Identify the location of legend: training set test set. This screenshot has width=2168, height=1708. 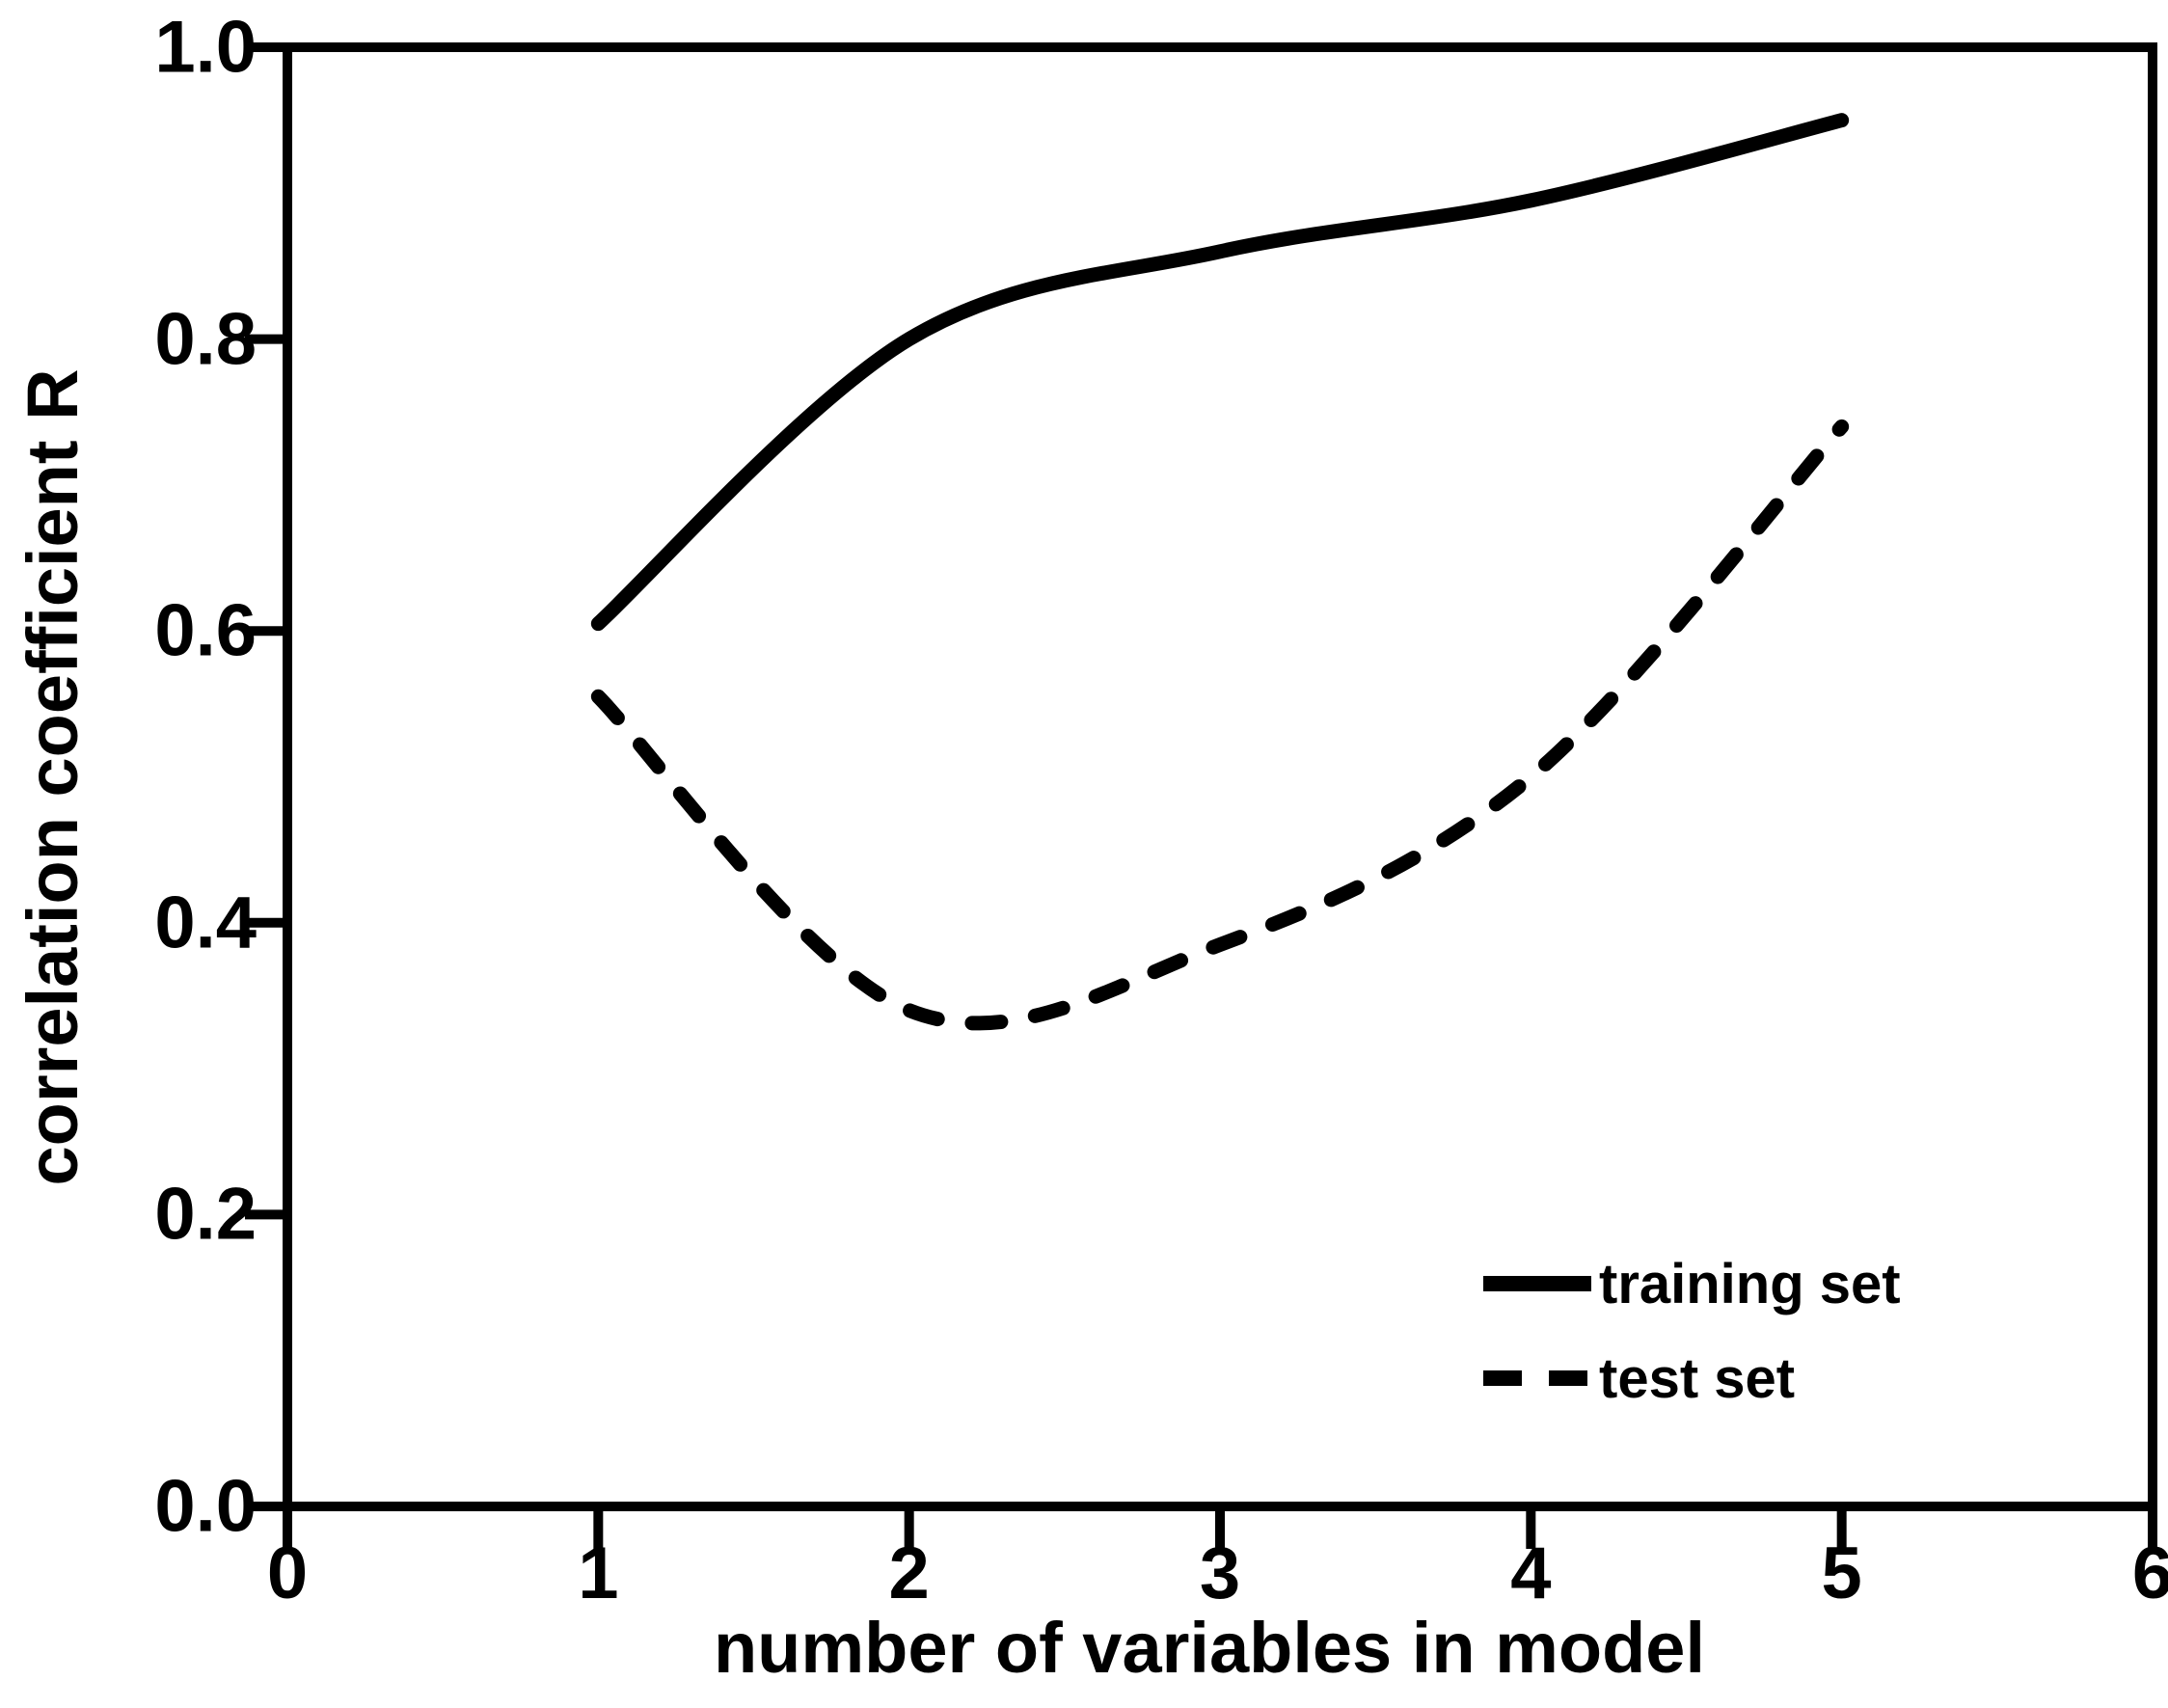
(1692, 1342).